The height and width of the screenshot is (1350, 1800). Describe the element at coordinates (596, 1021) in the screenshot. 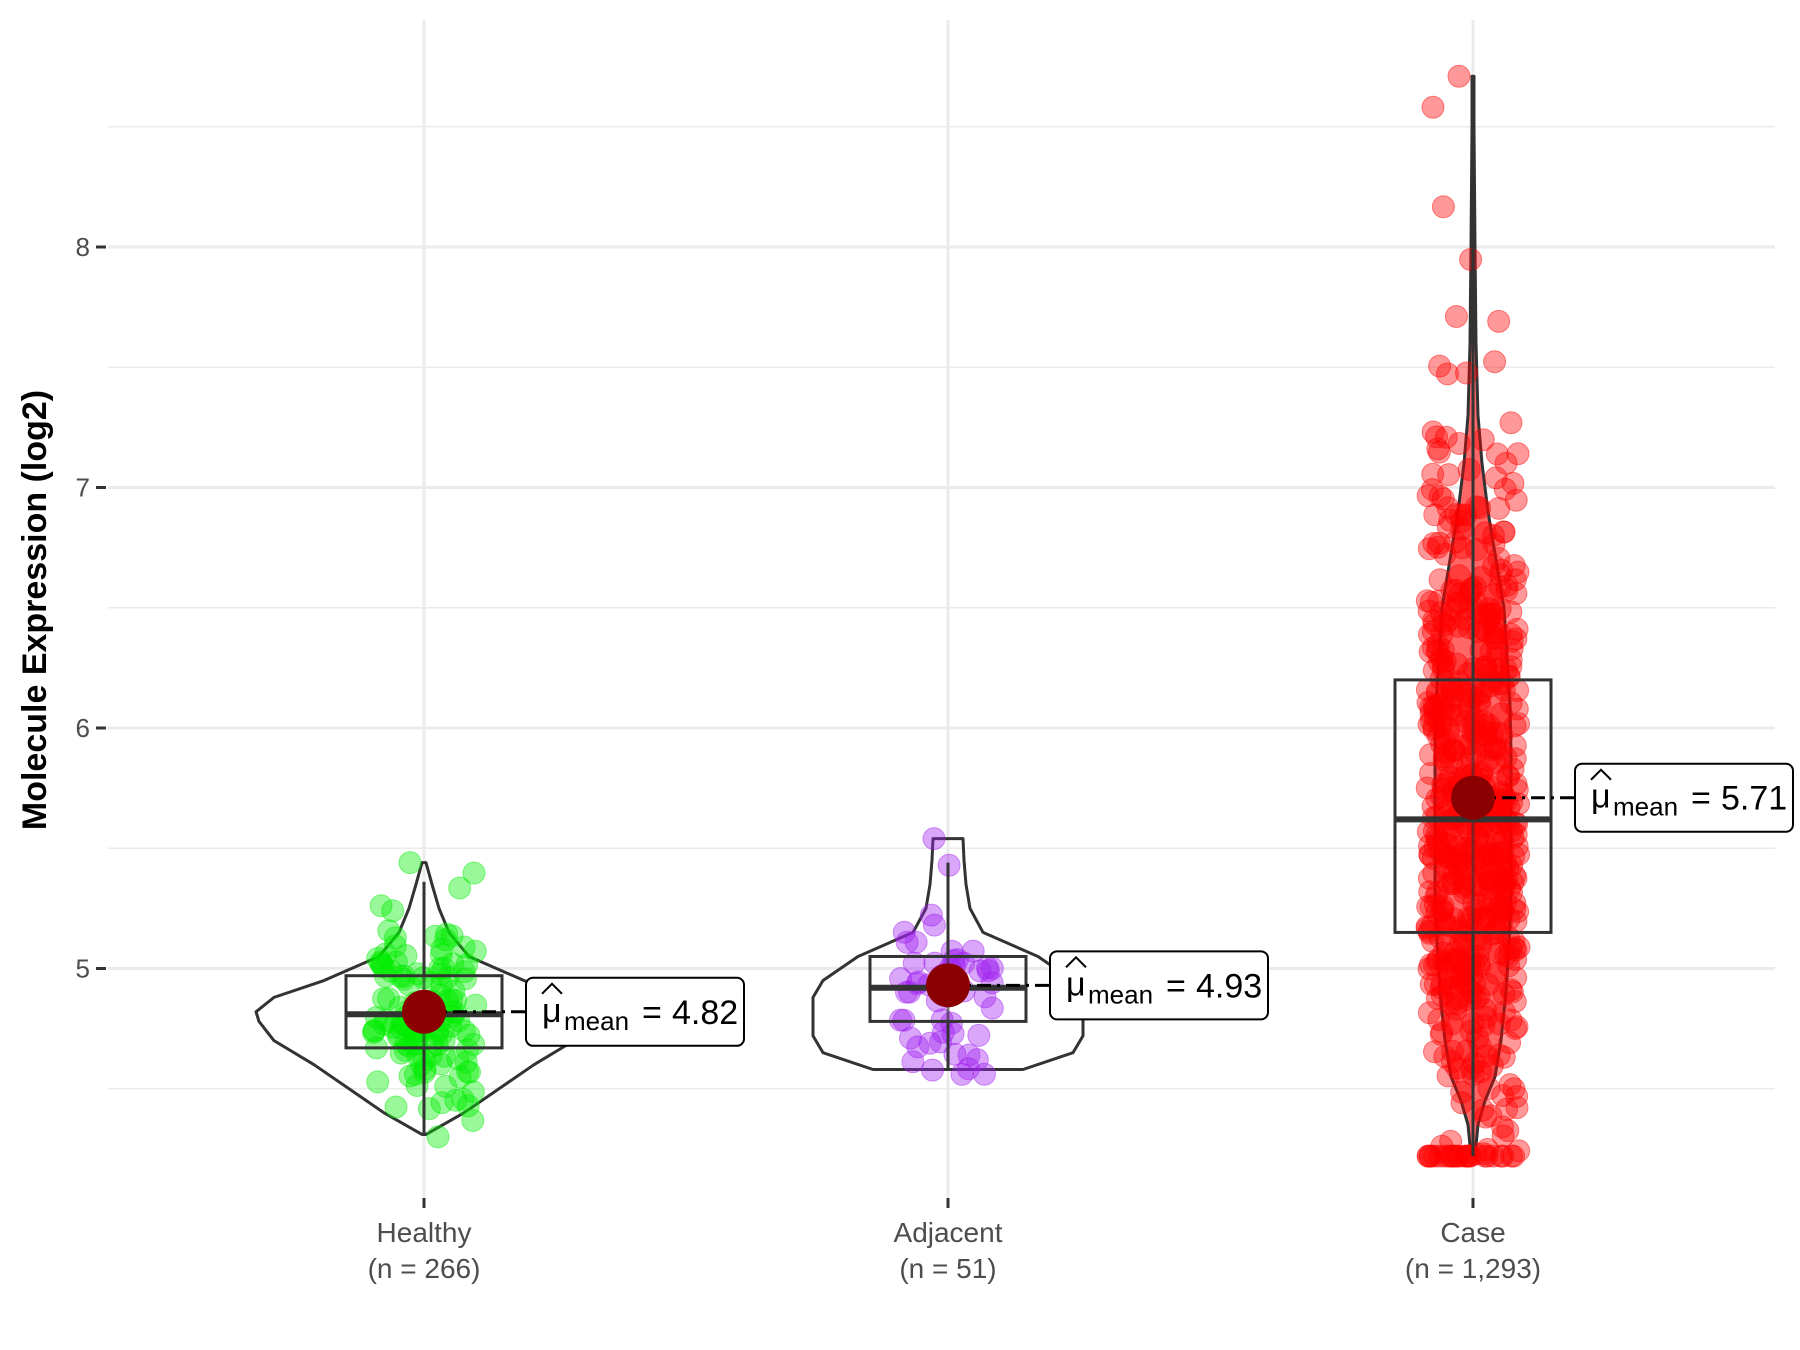

I see `mean-subscript: mean` at that location.